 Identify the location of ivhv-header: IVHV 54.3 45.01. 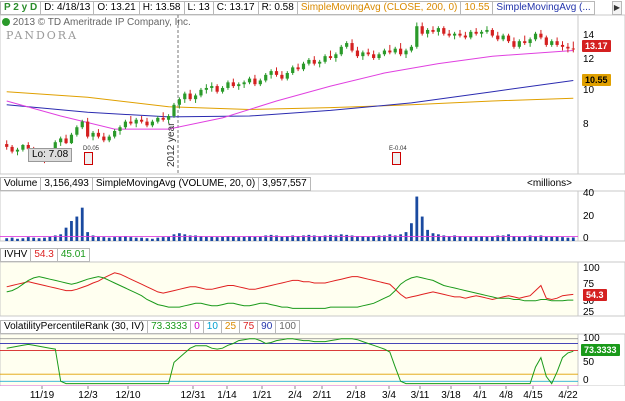
(45, 255).